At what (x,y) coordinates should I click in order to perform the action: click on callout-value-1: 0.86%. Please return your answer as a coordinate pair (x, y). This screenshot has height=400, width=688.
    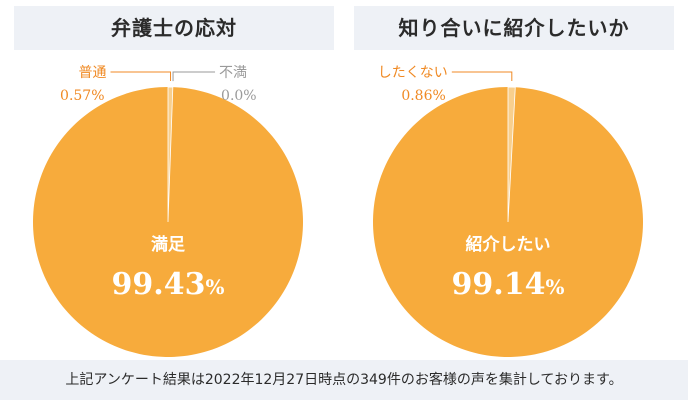
    Looking at the image, I should click on (423, 96).